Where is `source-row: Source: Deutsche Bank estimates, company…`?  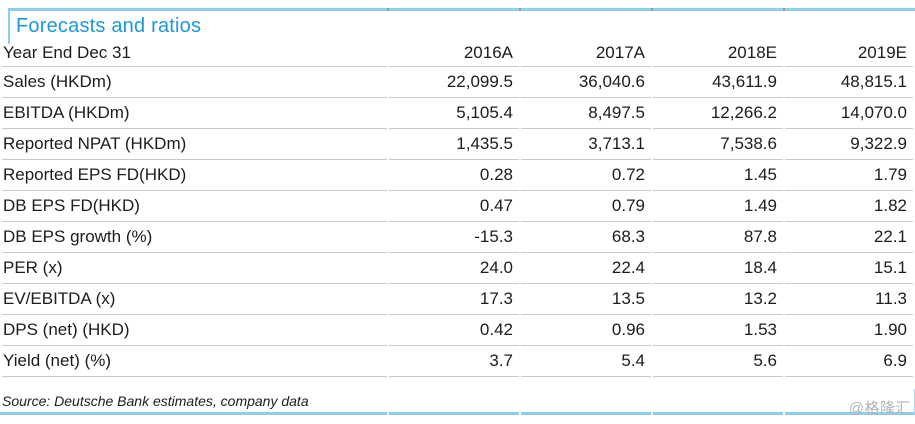
source-row: Source: Deutsche Bank estimates, company… is located at coordinates (457, 400).